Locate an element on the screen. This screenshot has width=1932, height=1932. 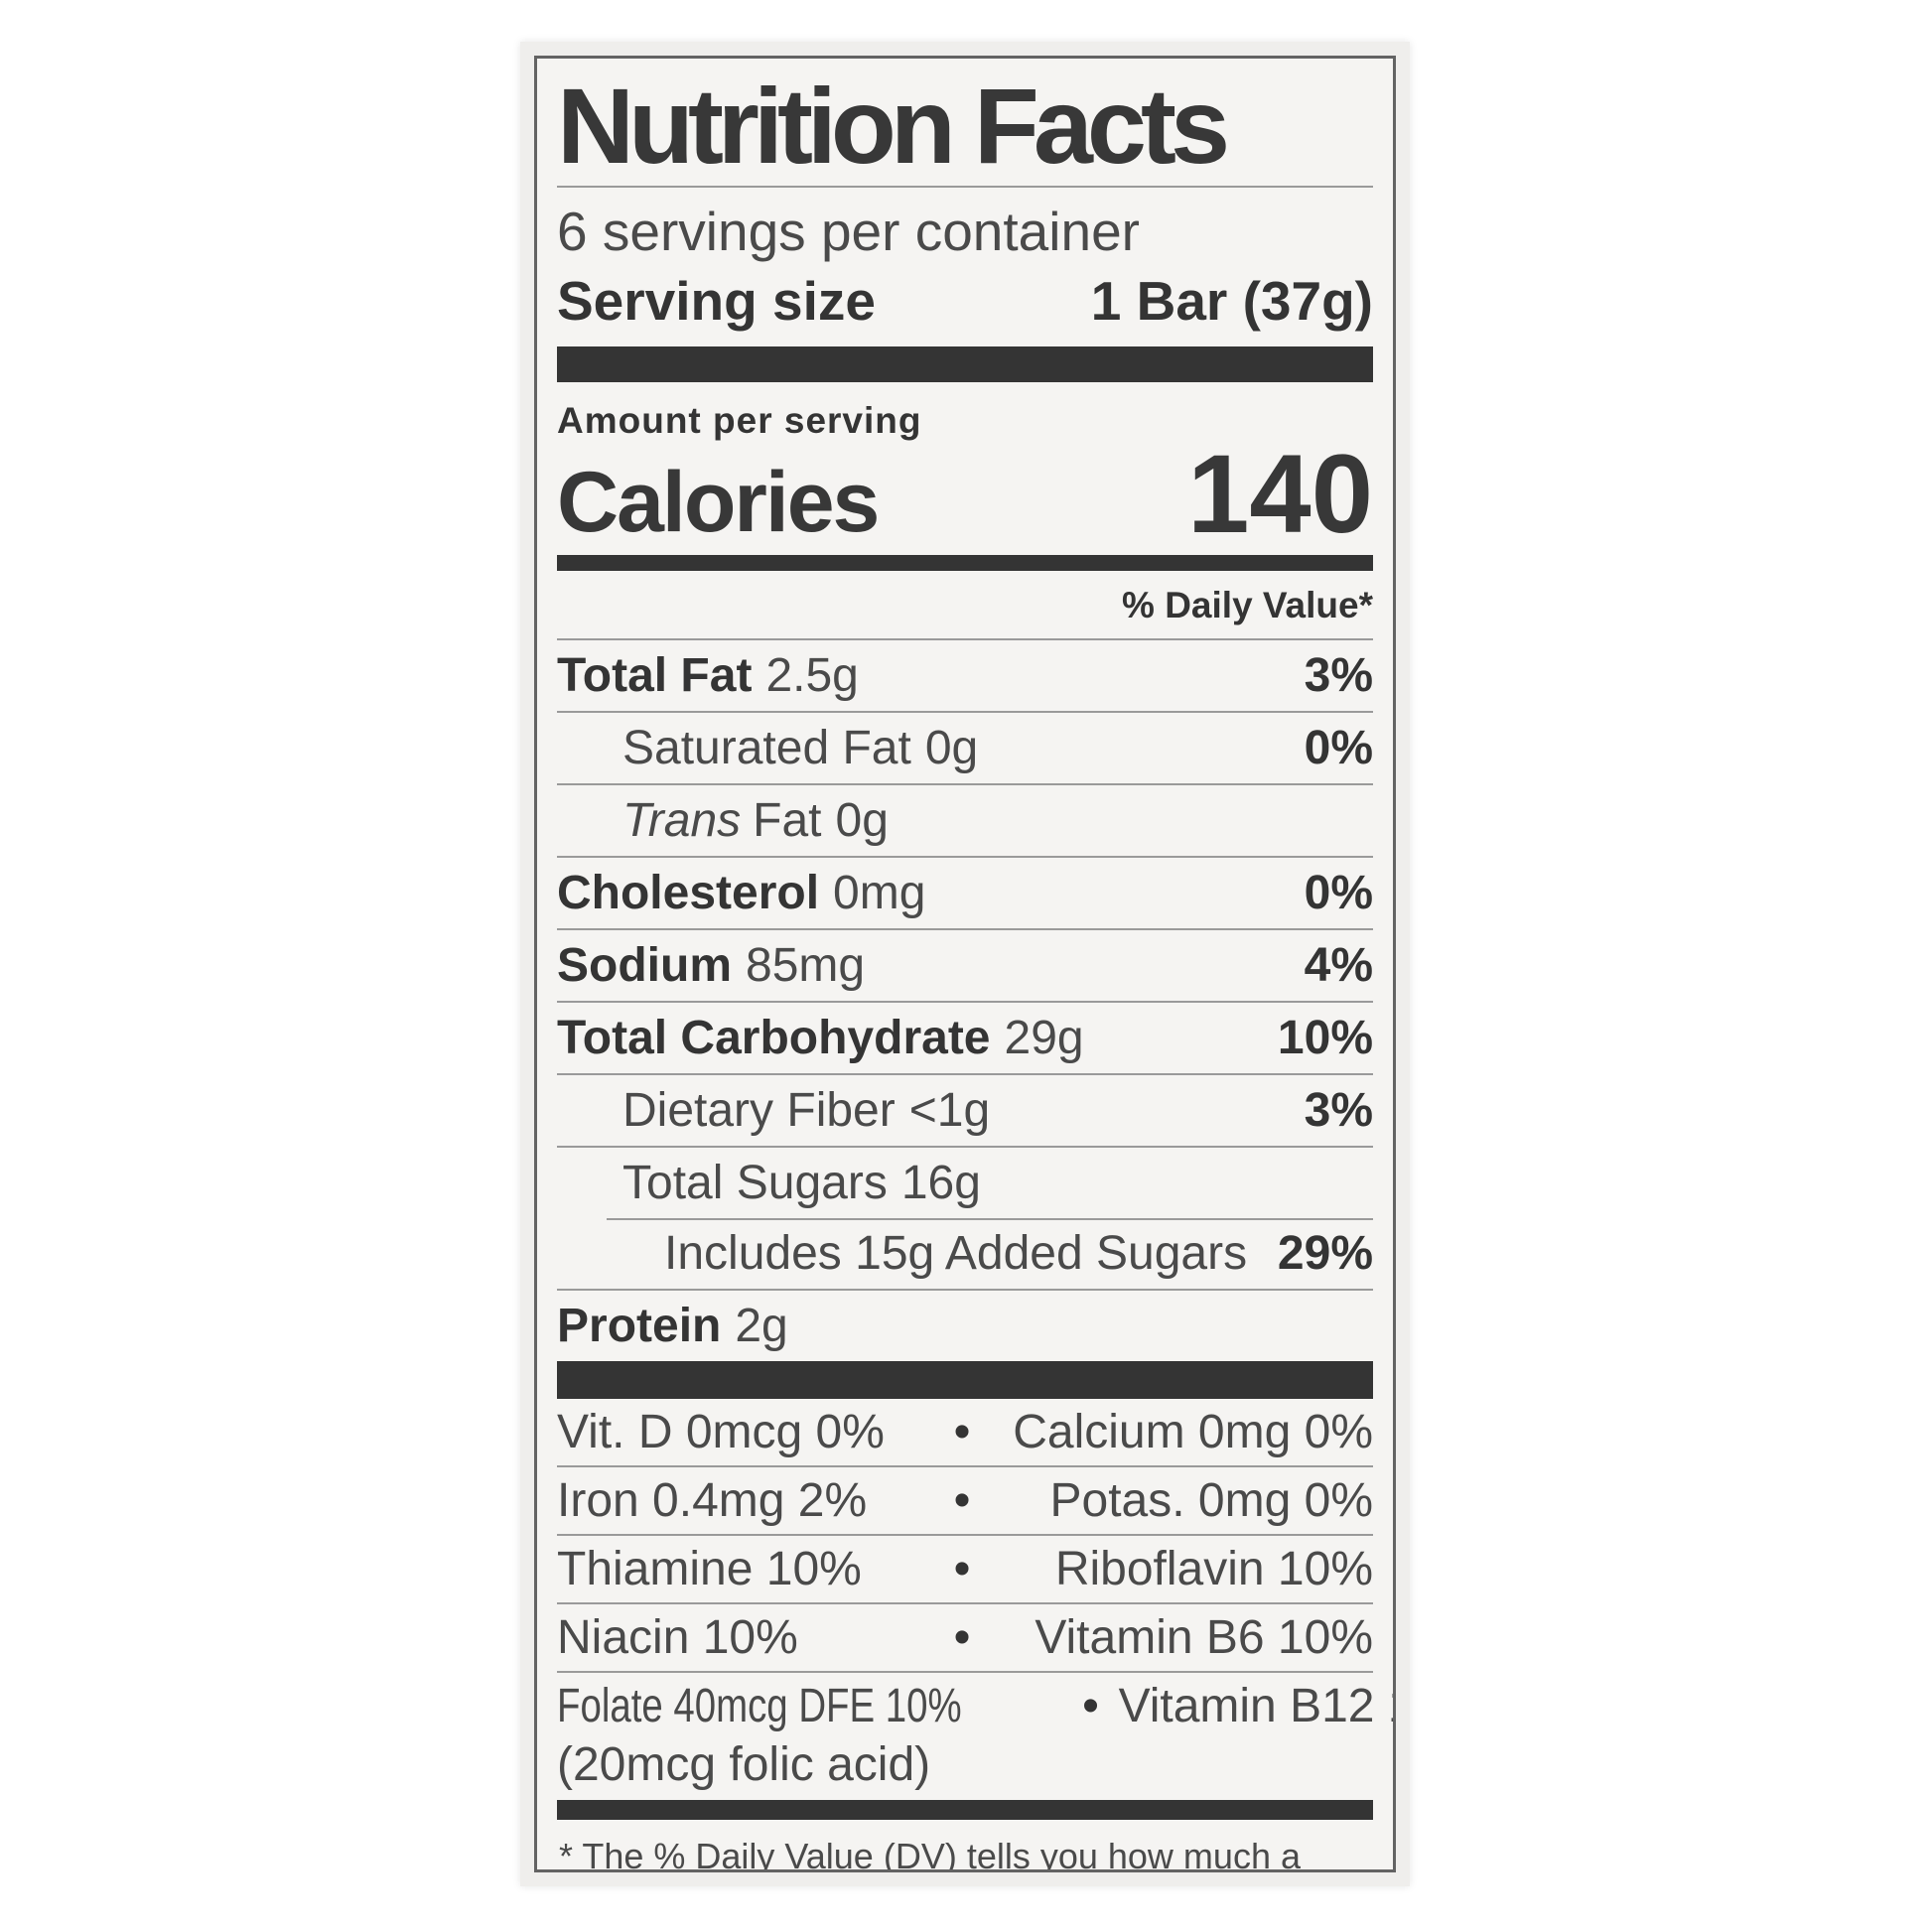
nutrient-dv: 10% is located at coordinates (1325, 1038).